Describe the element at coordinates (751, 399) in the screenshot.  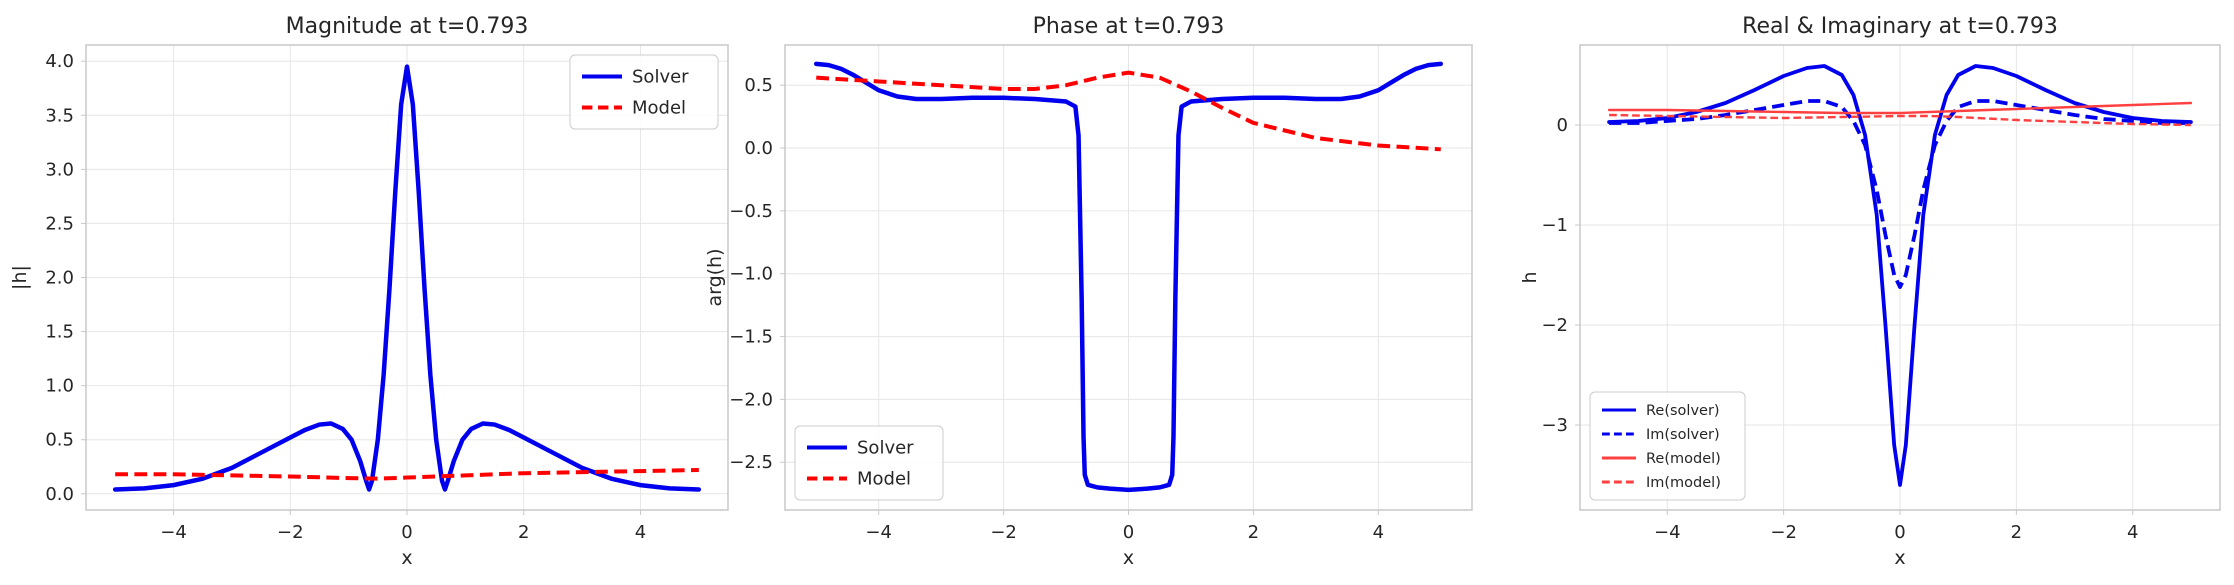
I see `y-tick-label: −2.0` at that location.